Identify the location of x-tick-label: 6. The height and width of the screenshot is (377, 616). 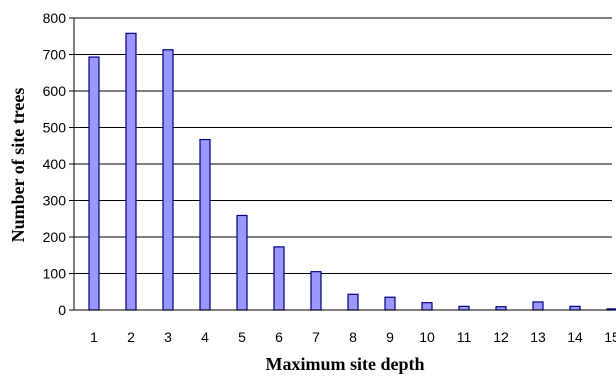
(279, 337).